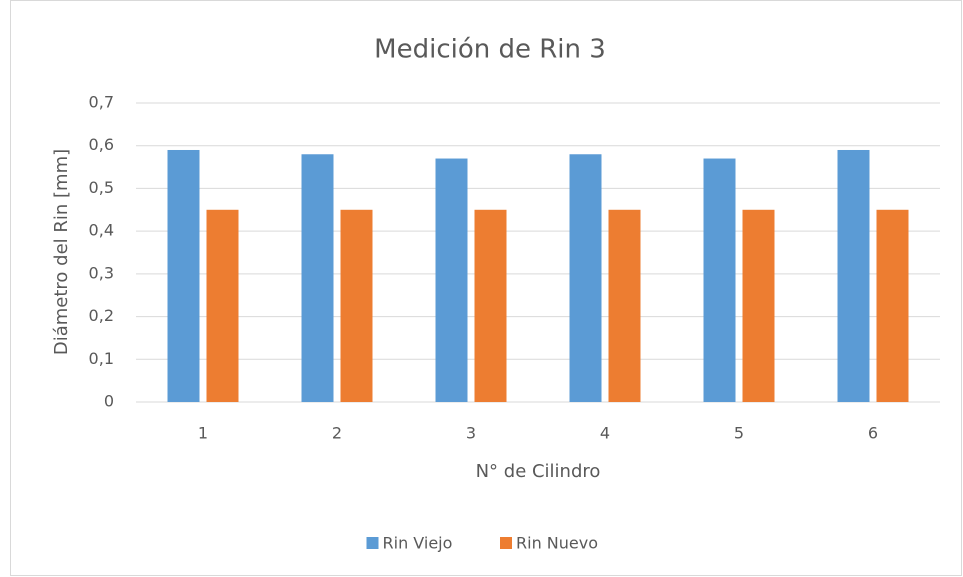  Describe the element at coordinates (873, 433) in the screenshot. I see `x-tick-label: 6` at that location.